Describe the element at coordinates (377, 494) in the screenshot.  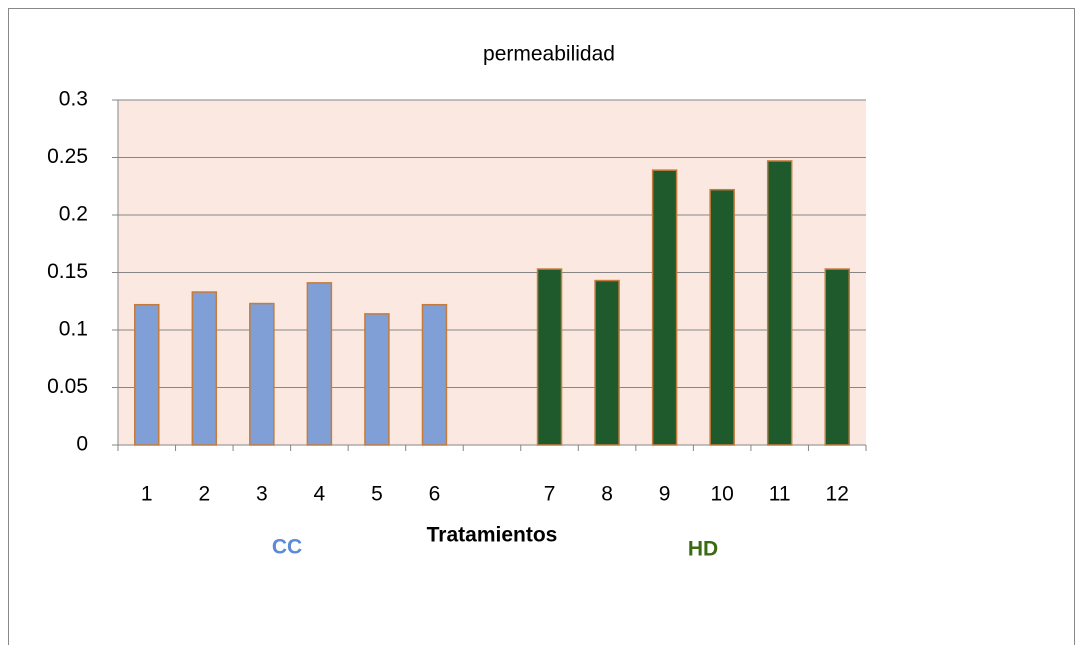
I see `x-tick-label: 5` at that location.